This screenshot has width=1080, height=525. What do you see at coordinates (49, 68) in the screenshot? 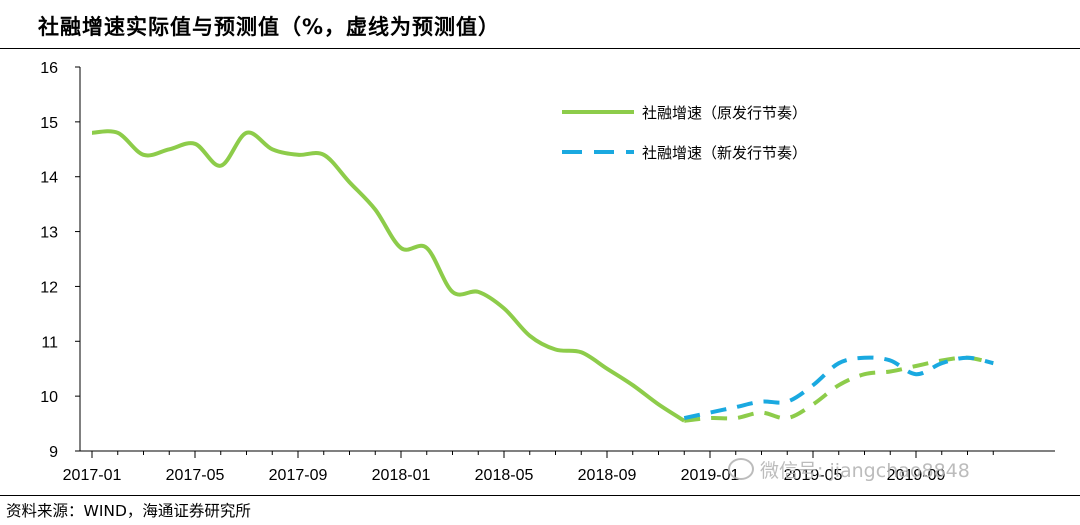
I see `y-tick-label: 16` at bounding box center [49, 68].